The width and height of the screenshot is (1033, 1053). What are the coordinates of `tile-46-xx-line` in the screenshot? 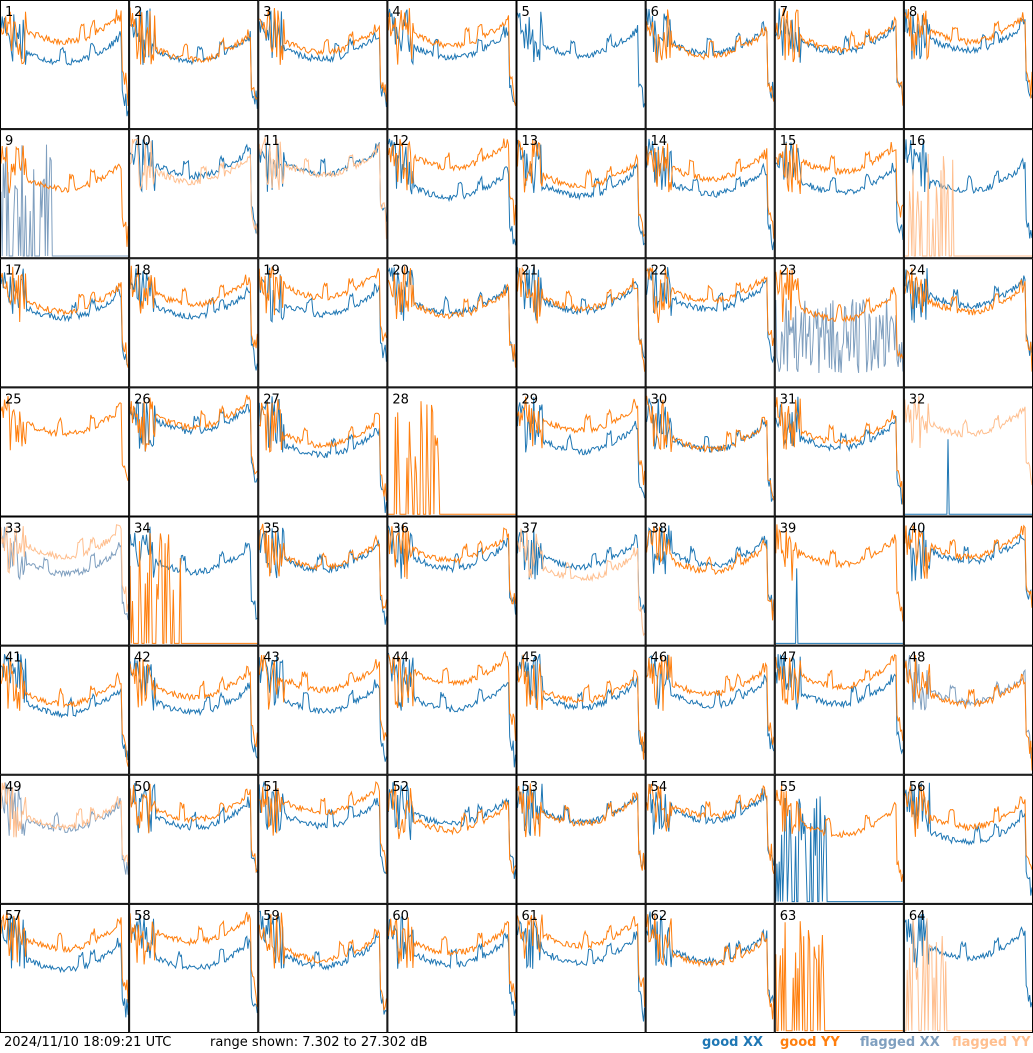 It's located at (710, 703).